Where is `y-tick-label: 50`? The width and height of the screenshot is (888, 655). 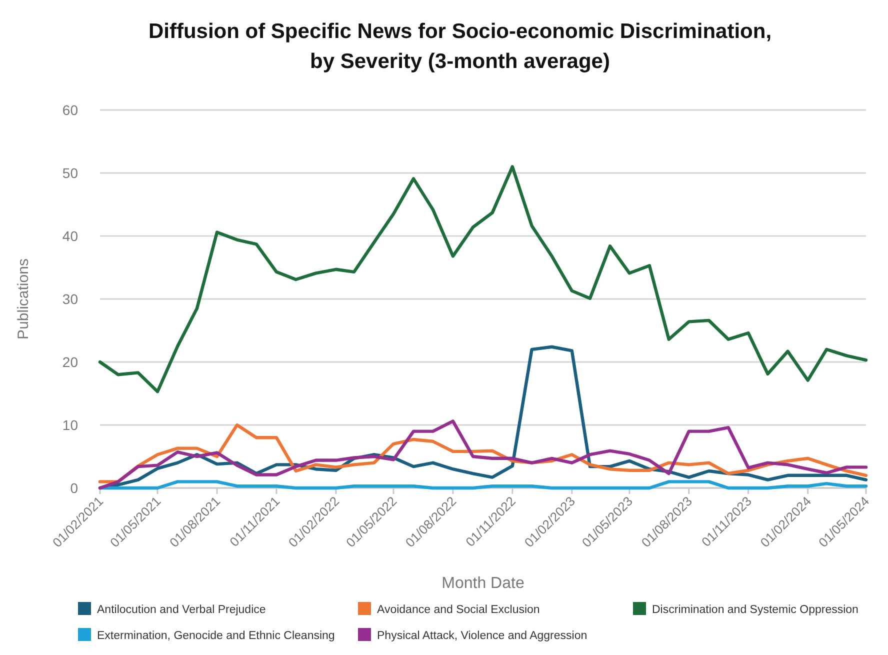 y-tick-label: 50 is located at coordinates (70, 173).